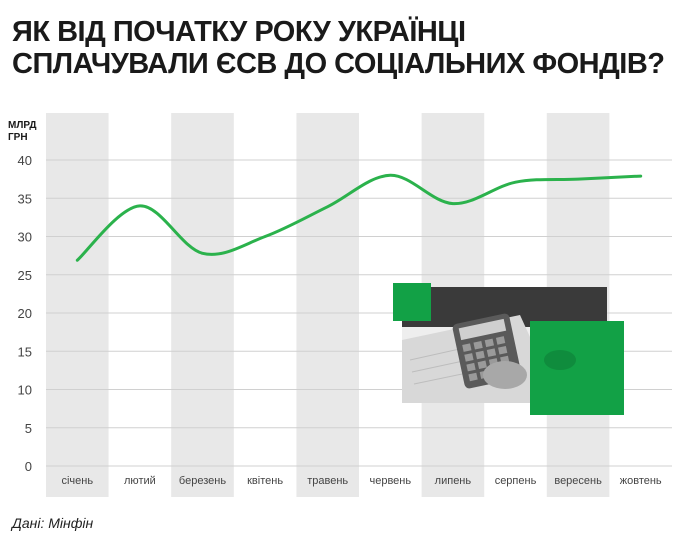 This screenshot has width=690, height=551. I want to click on y-axis-unit-line-1: МЛРД, so click(22, 125).